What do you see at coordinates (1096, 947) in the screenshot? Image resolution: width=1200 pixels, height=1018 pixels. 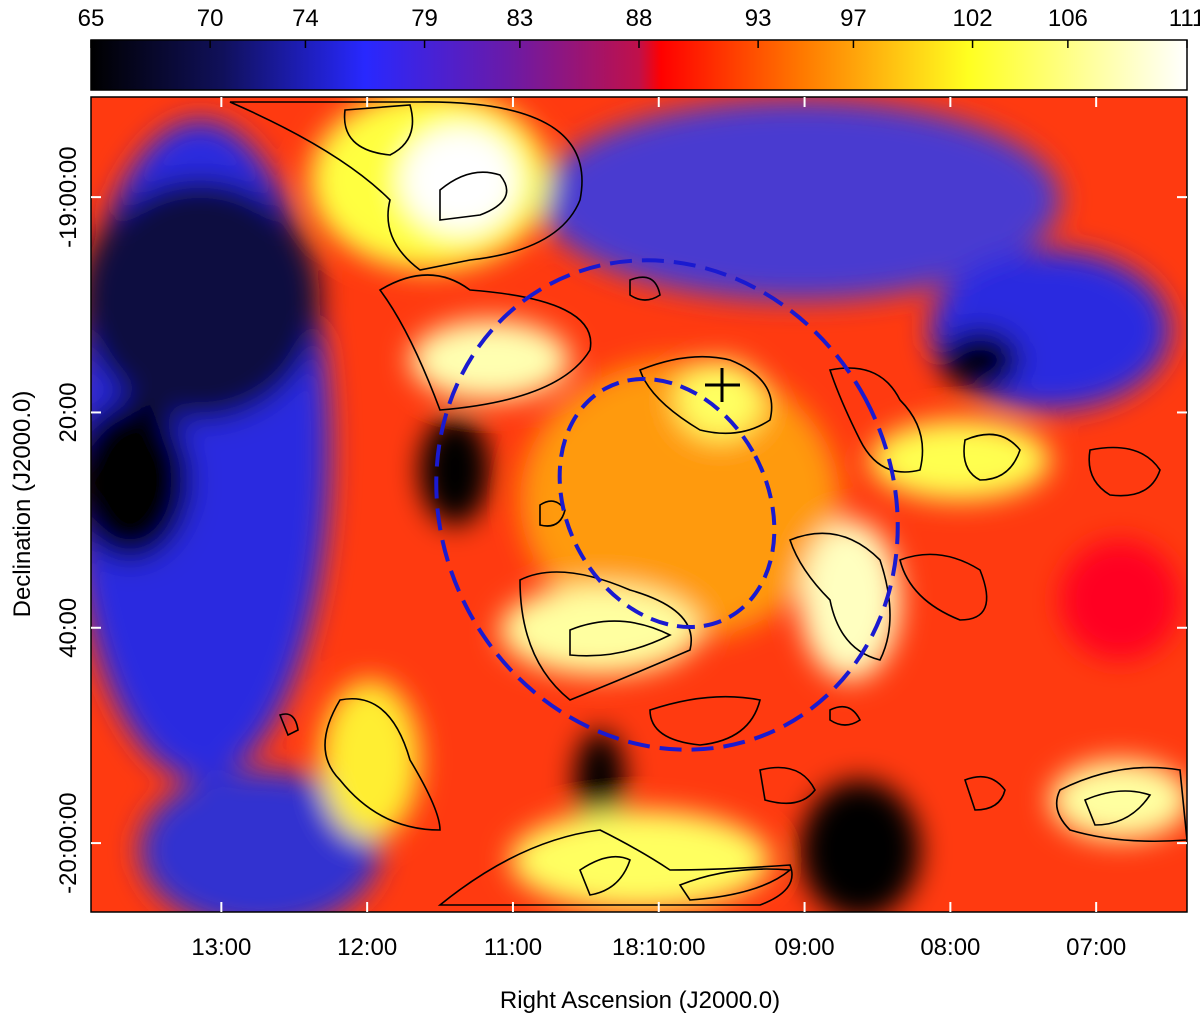 I see `x-tick-label: 07:00` at bounding box center [1096, 947].